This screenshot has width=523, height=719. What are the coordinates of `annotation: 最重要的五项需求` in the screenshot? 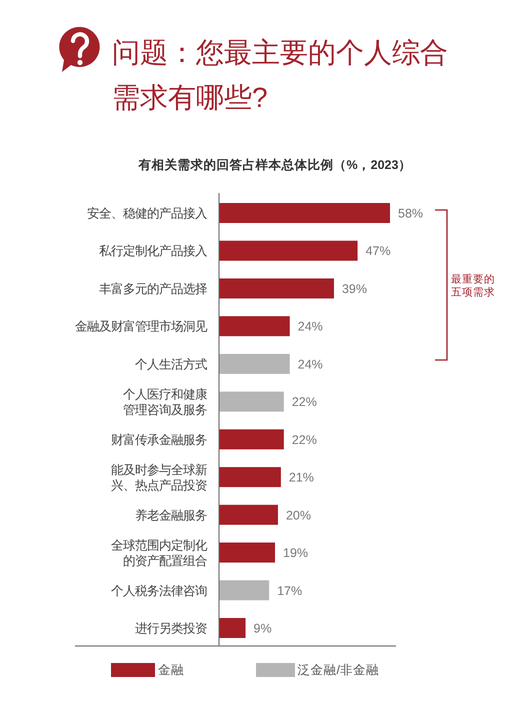 It's located at (473, 286).